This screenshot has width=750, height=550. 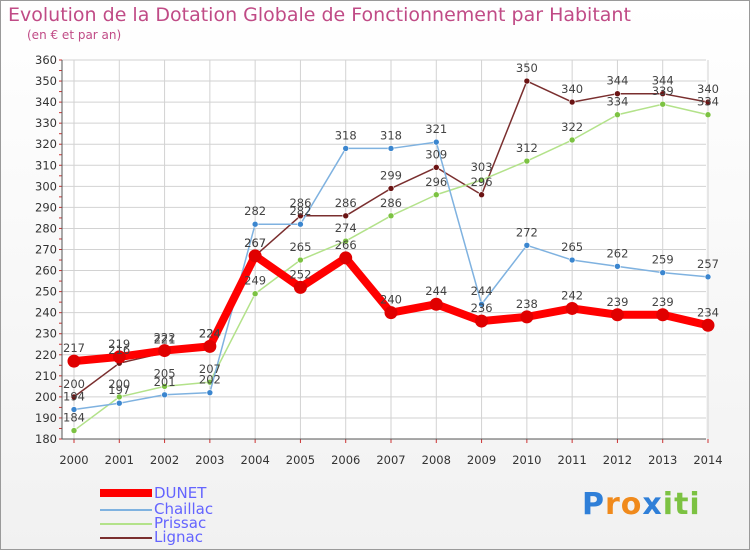 I want to click on data-label-prissac: 249, so click(x=255, y=281).